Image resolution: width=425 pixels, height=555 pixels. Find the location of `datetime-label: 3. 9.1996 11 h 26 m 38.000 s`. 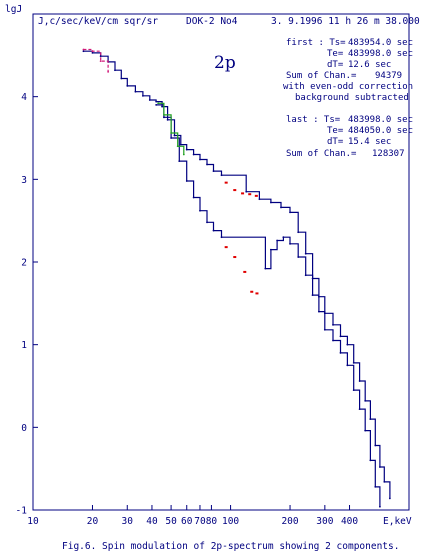

datetime-label: 3. 9.1996 11 h 26 m 38.000 s is located at coordinates (348, 21).